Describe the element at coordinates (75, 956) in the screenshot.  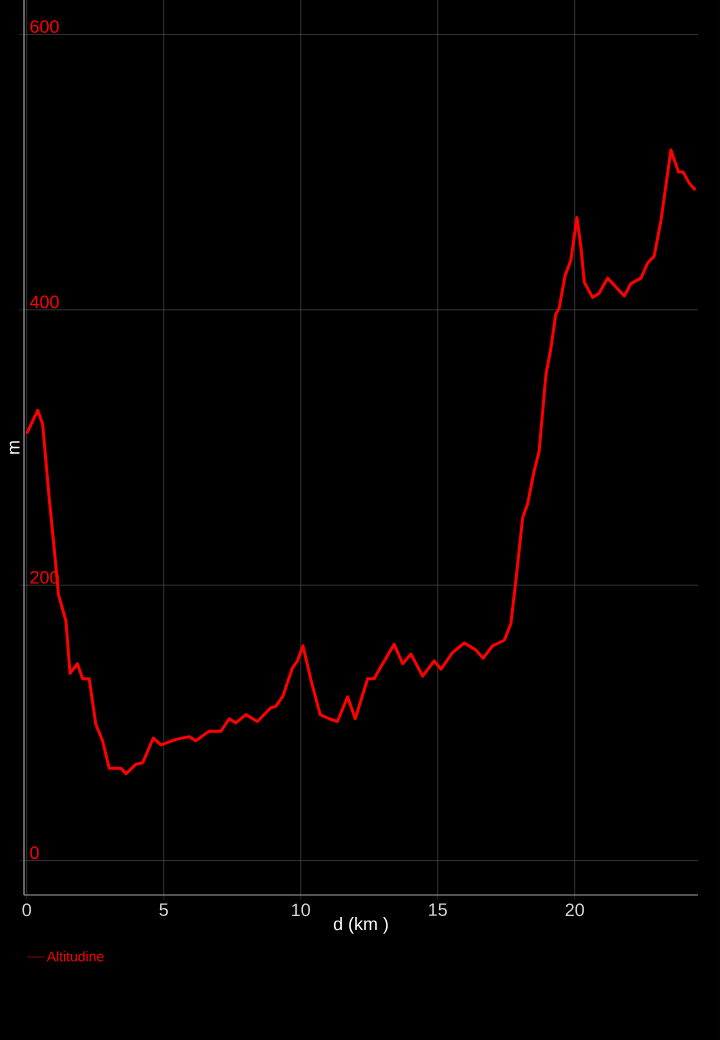
I see `legend-label: Altitudine` at that location.